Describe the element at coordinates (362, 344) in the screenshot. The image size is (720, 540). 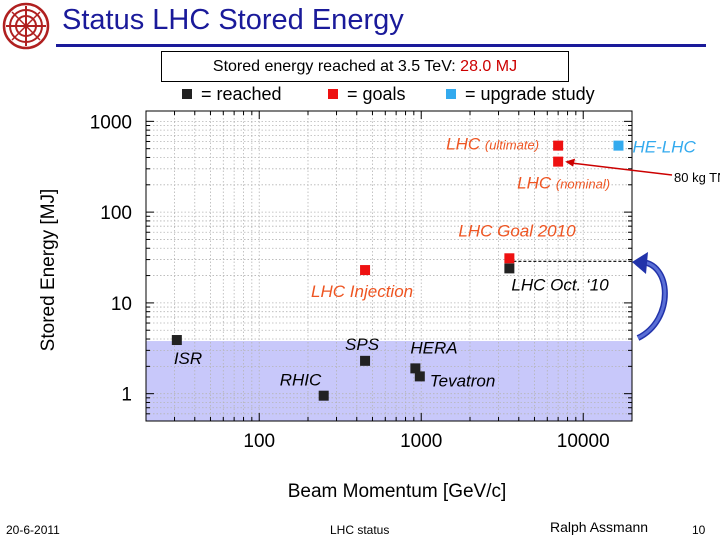
I see `point-label: SPS` at that location.